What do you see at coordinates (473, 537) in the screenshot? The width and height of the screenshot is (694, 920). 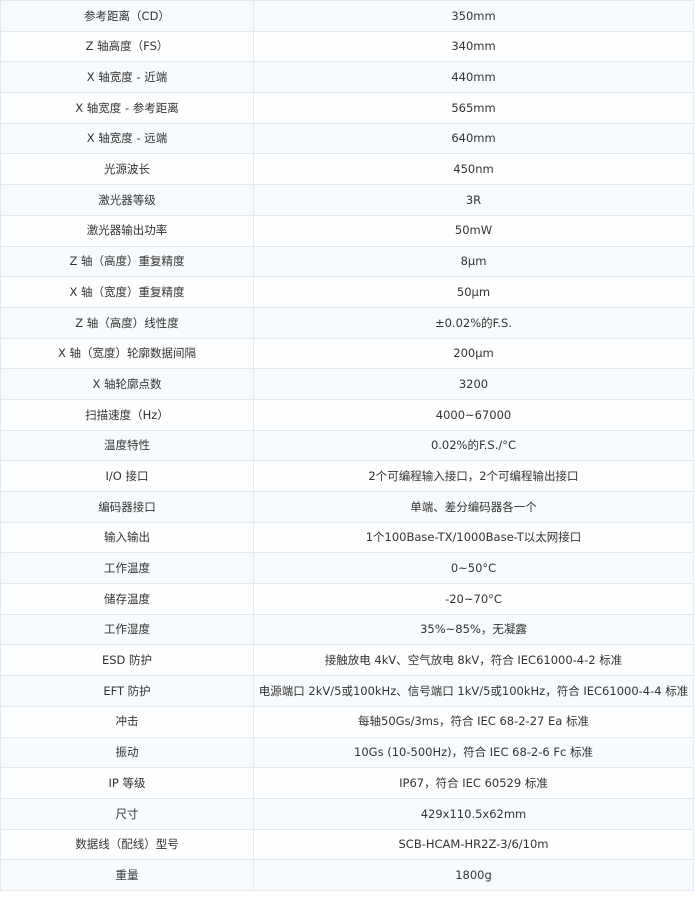 I see `spec-value: 1个100Base-TX/1000Base-T以太网接口` at bounding box center [473, 537].